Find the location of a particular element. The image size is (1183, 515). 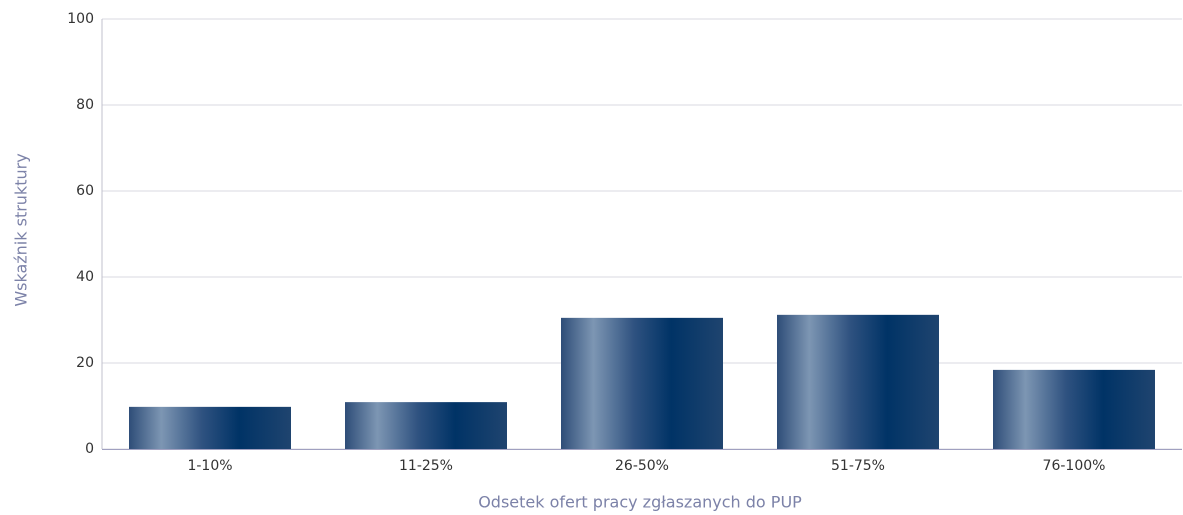

x-tick-label: 26-50% is located at coordinates (642, 466).